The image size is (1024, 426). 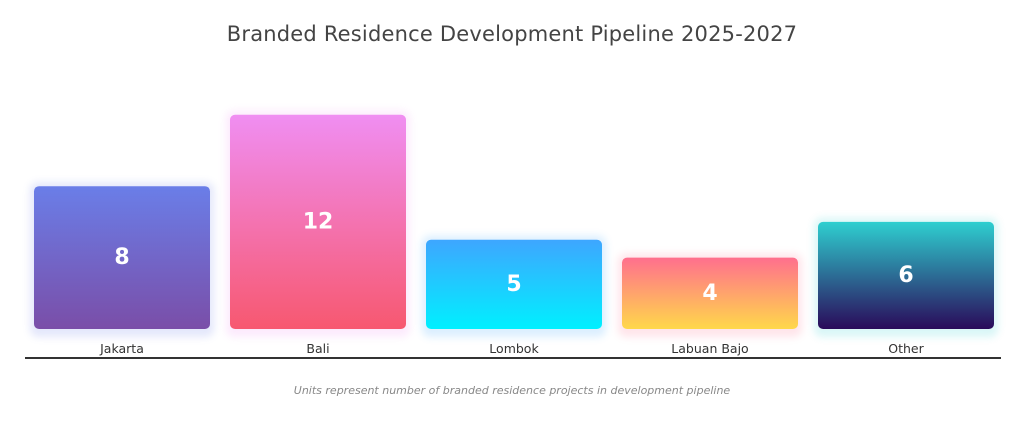 I want to click on x-tick-label: Jakarta, so click(x=121, y=348).